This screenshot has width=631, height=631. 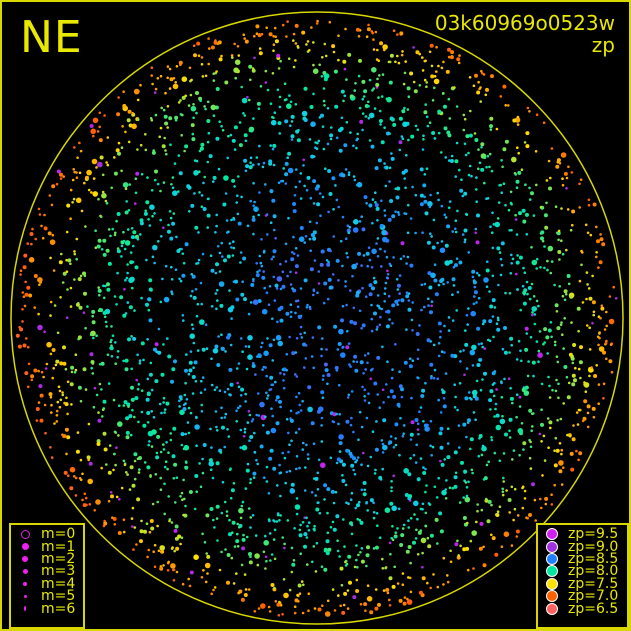 What do you see at coordinates (593, 608) in the screenshot?
I see `zp-label: zp=6.5` at bounding box center [593, 608].